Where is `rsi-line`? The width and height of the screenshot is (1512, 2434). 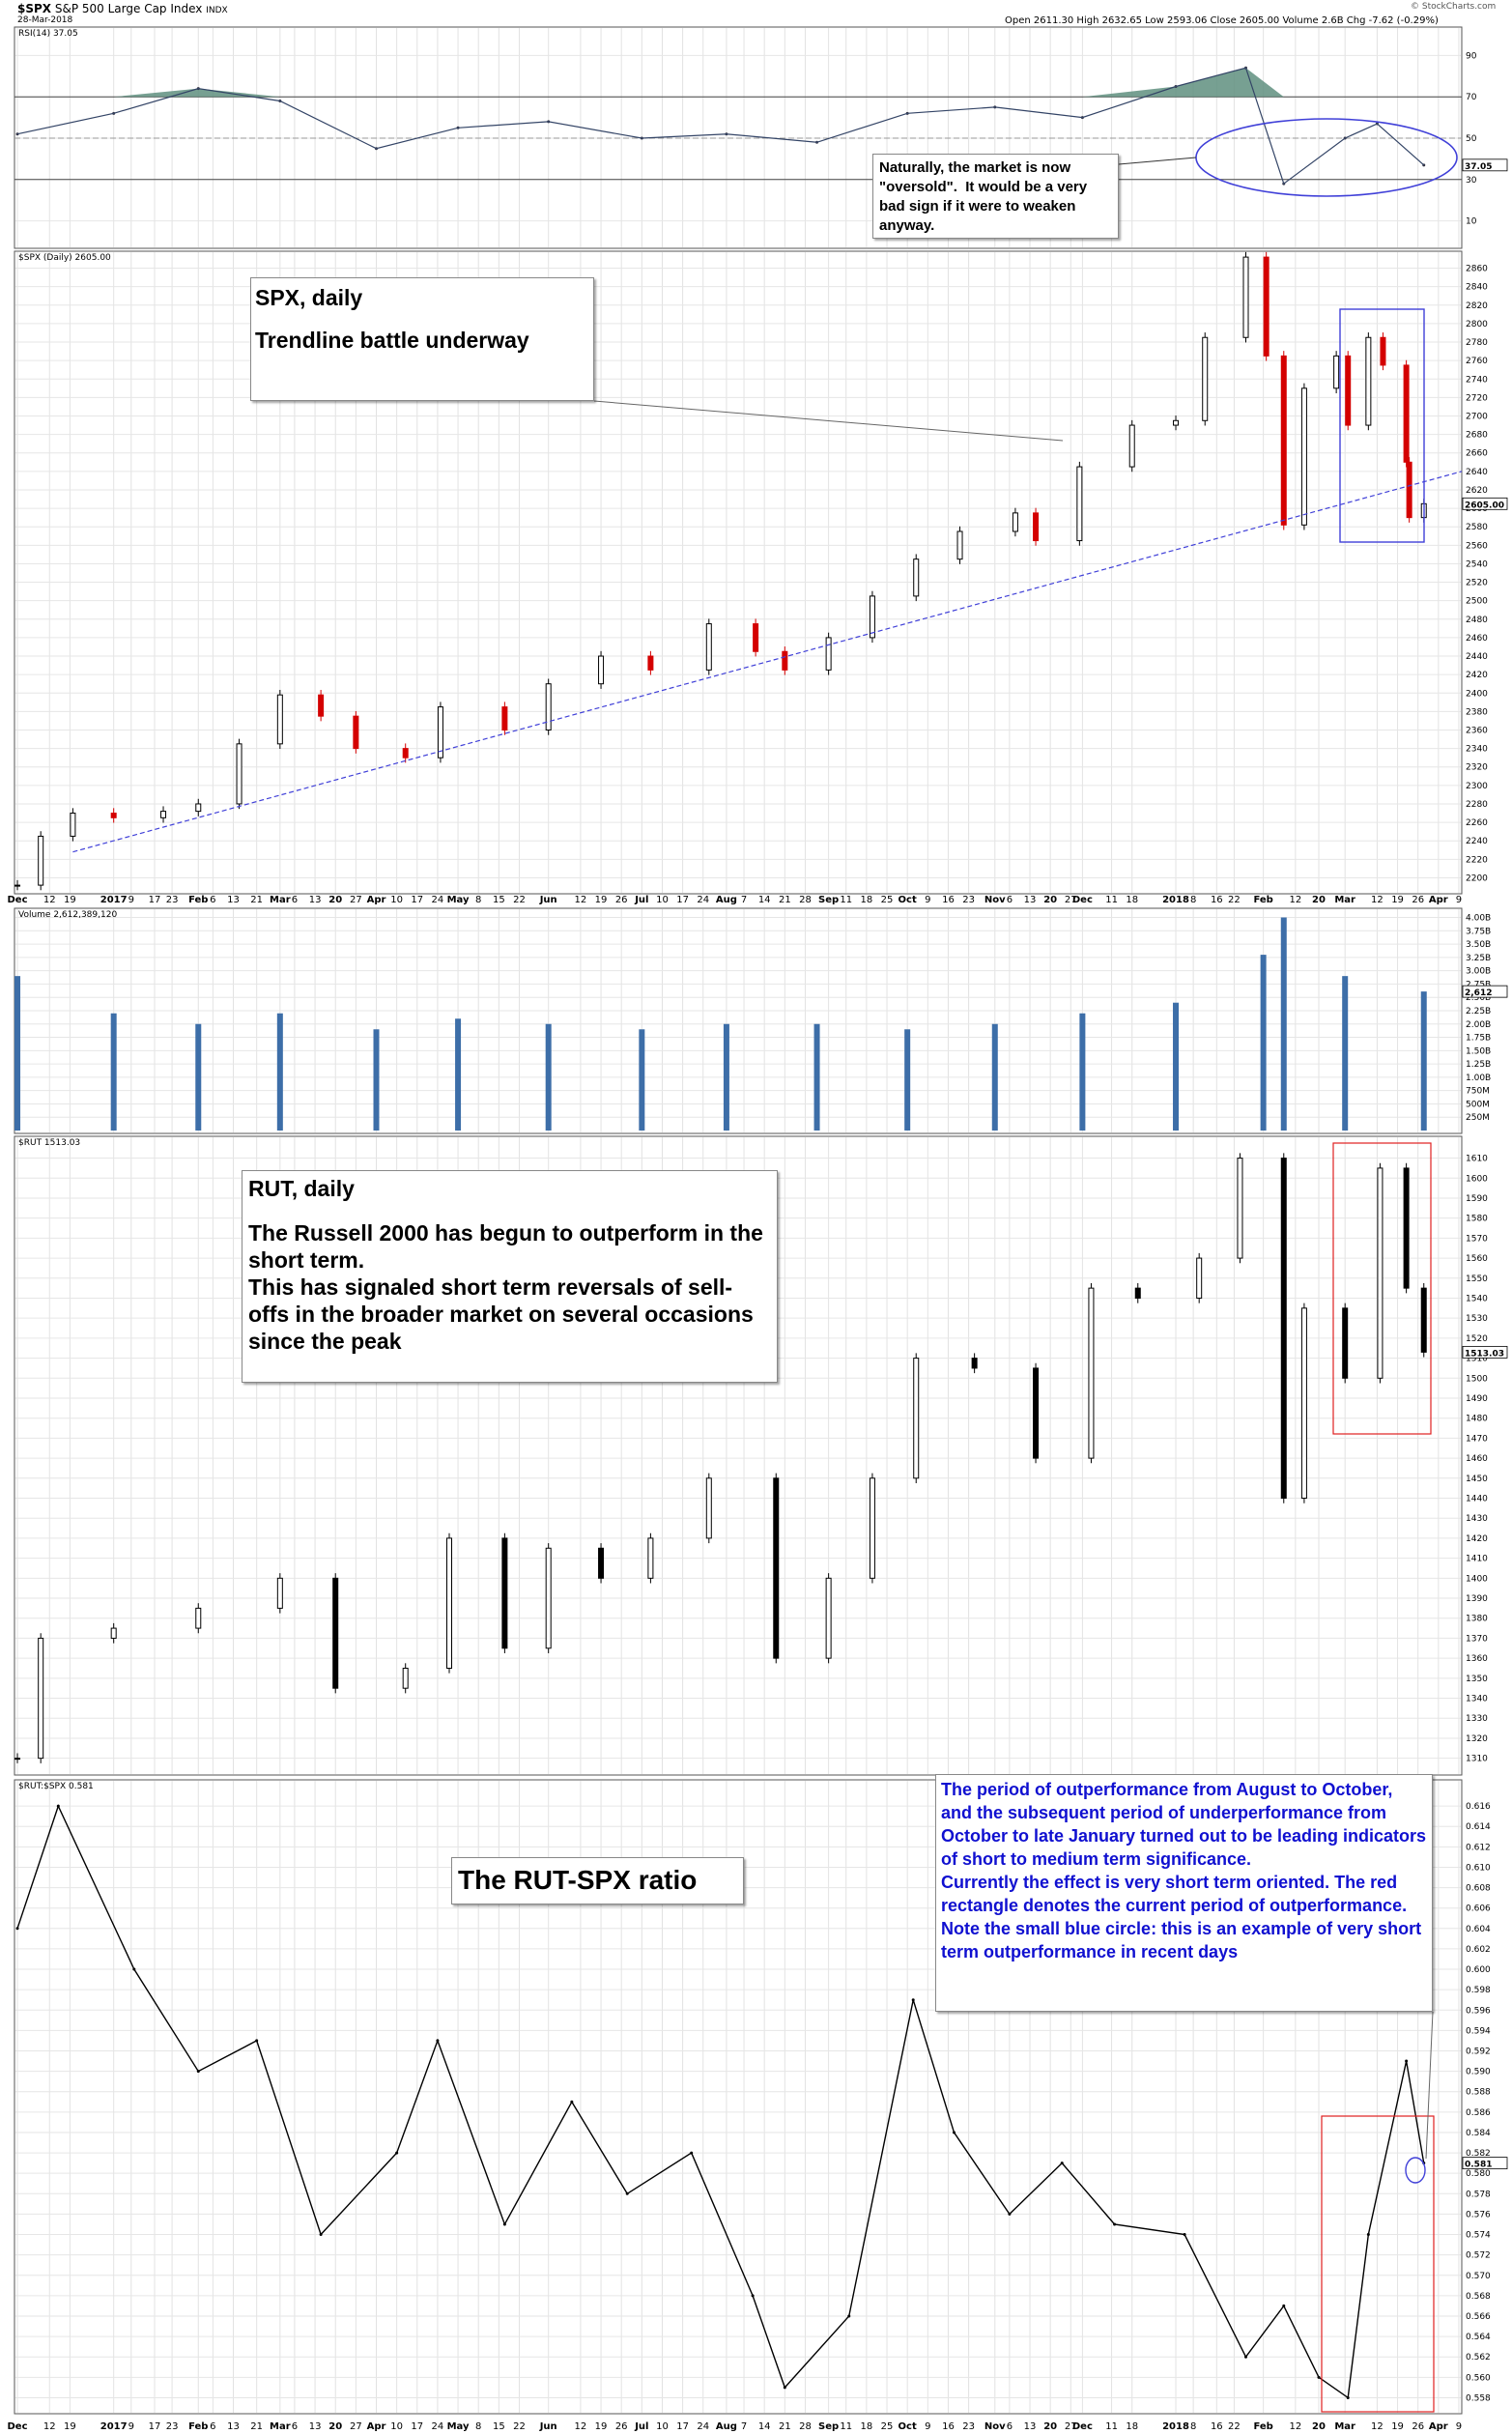
rsi-line is located at coordinates (720, 126).